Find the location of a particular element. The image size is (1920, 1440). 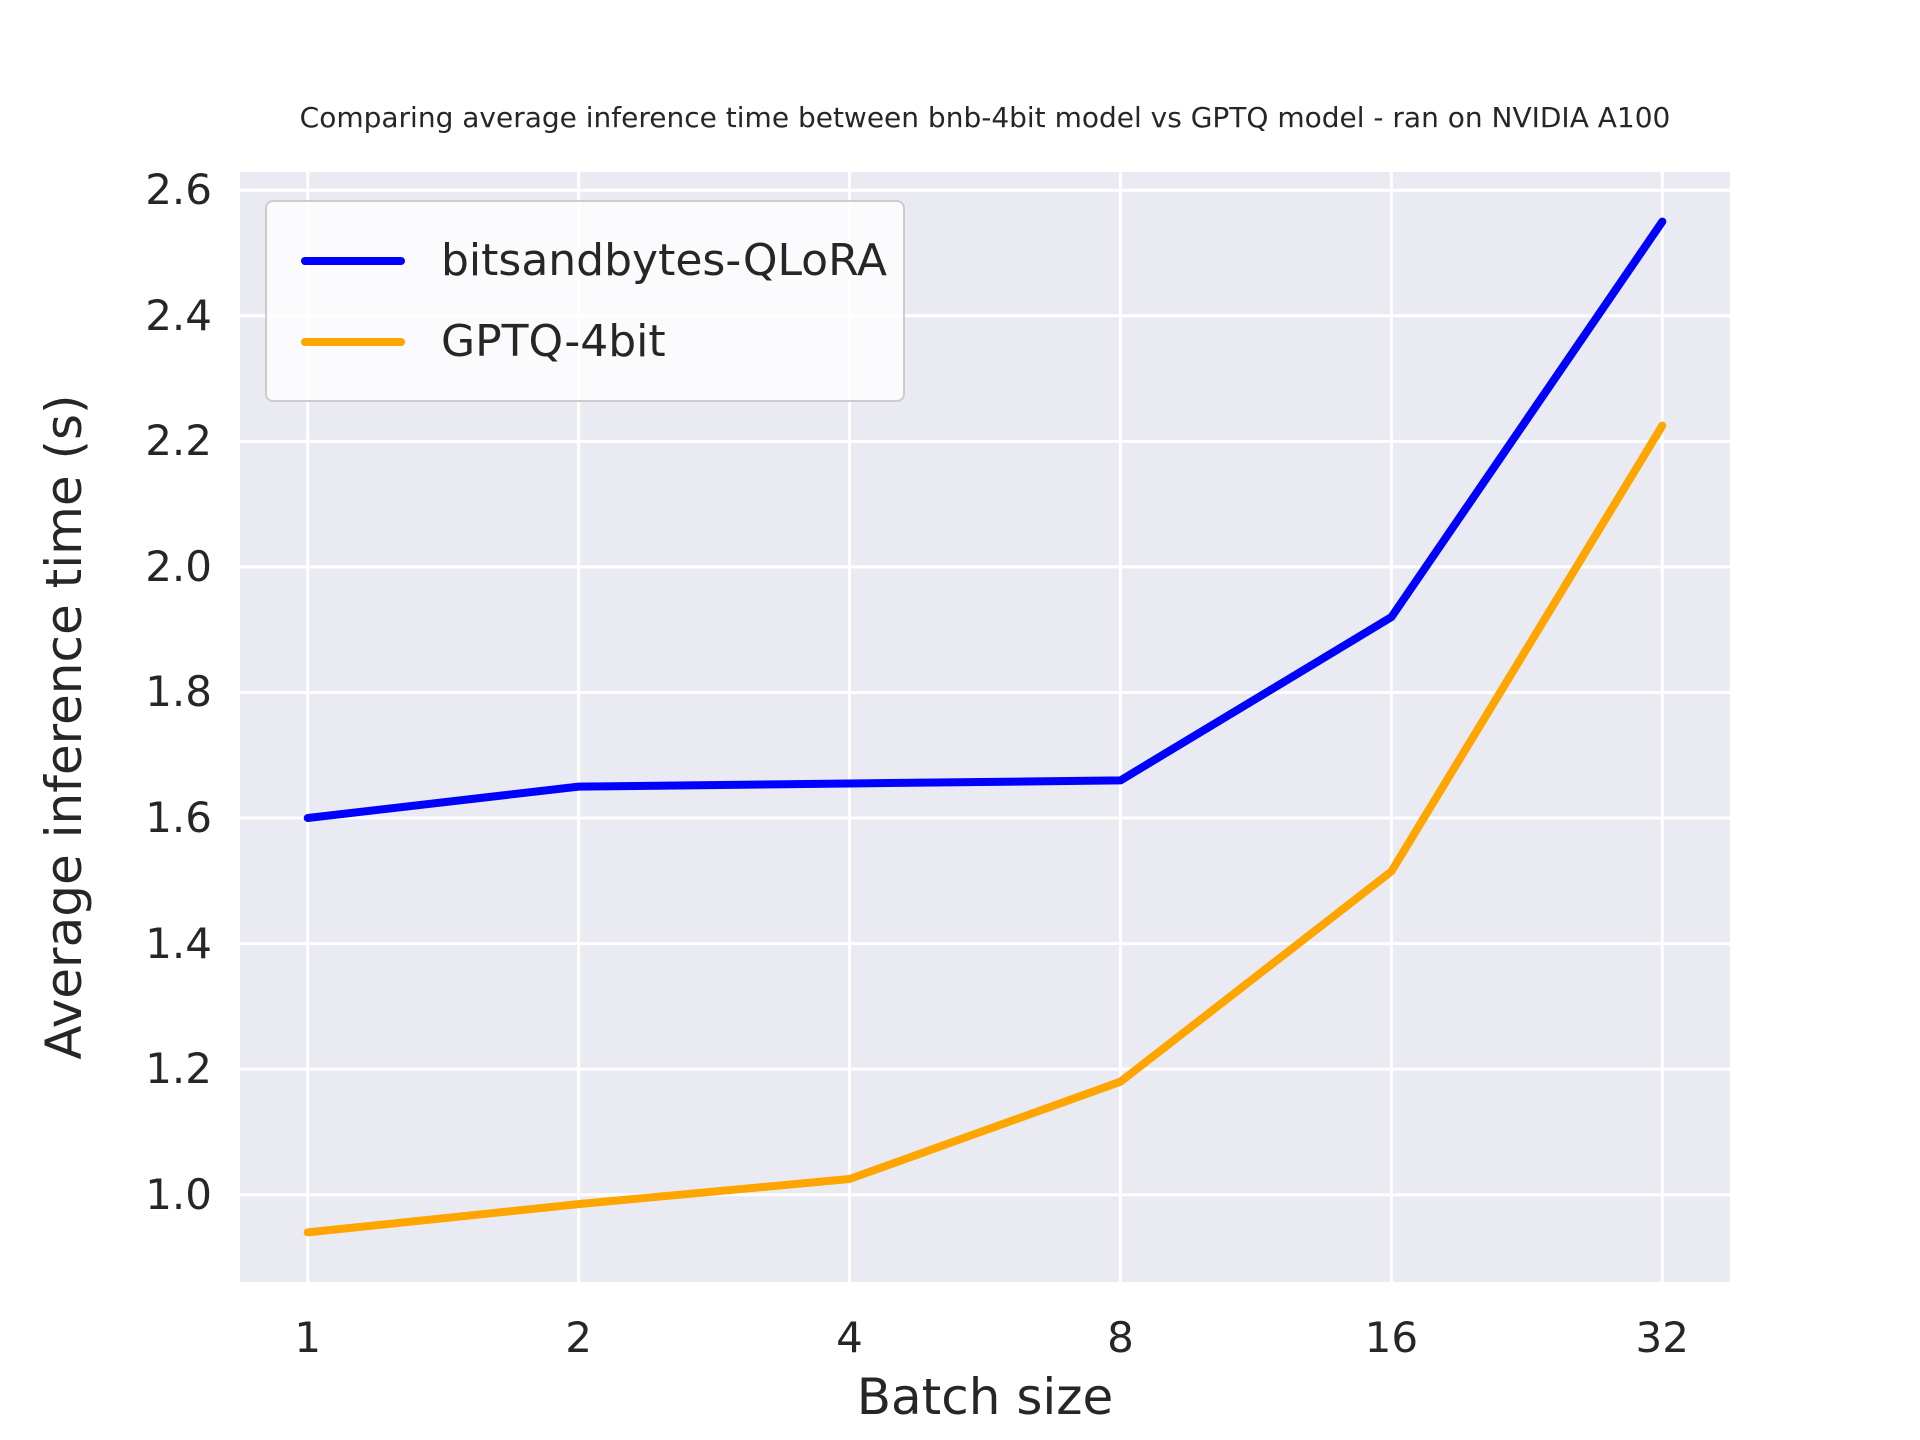

legend-entry: bitsandbytes-QLoRA is located at coordinates (594, 260).